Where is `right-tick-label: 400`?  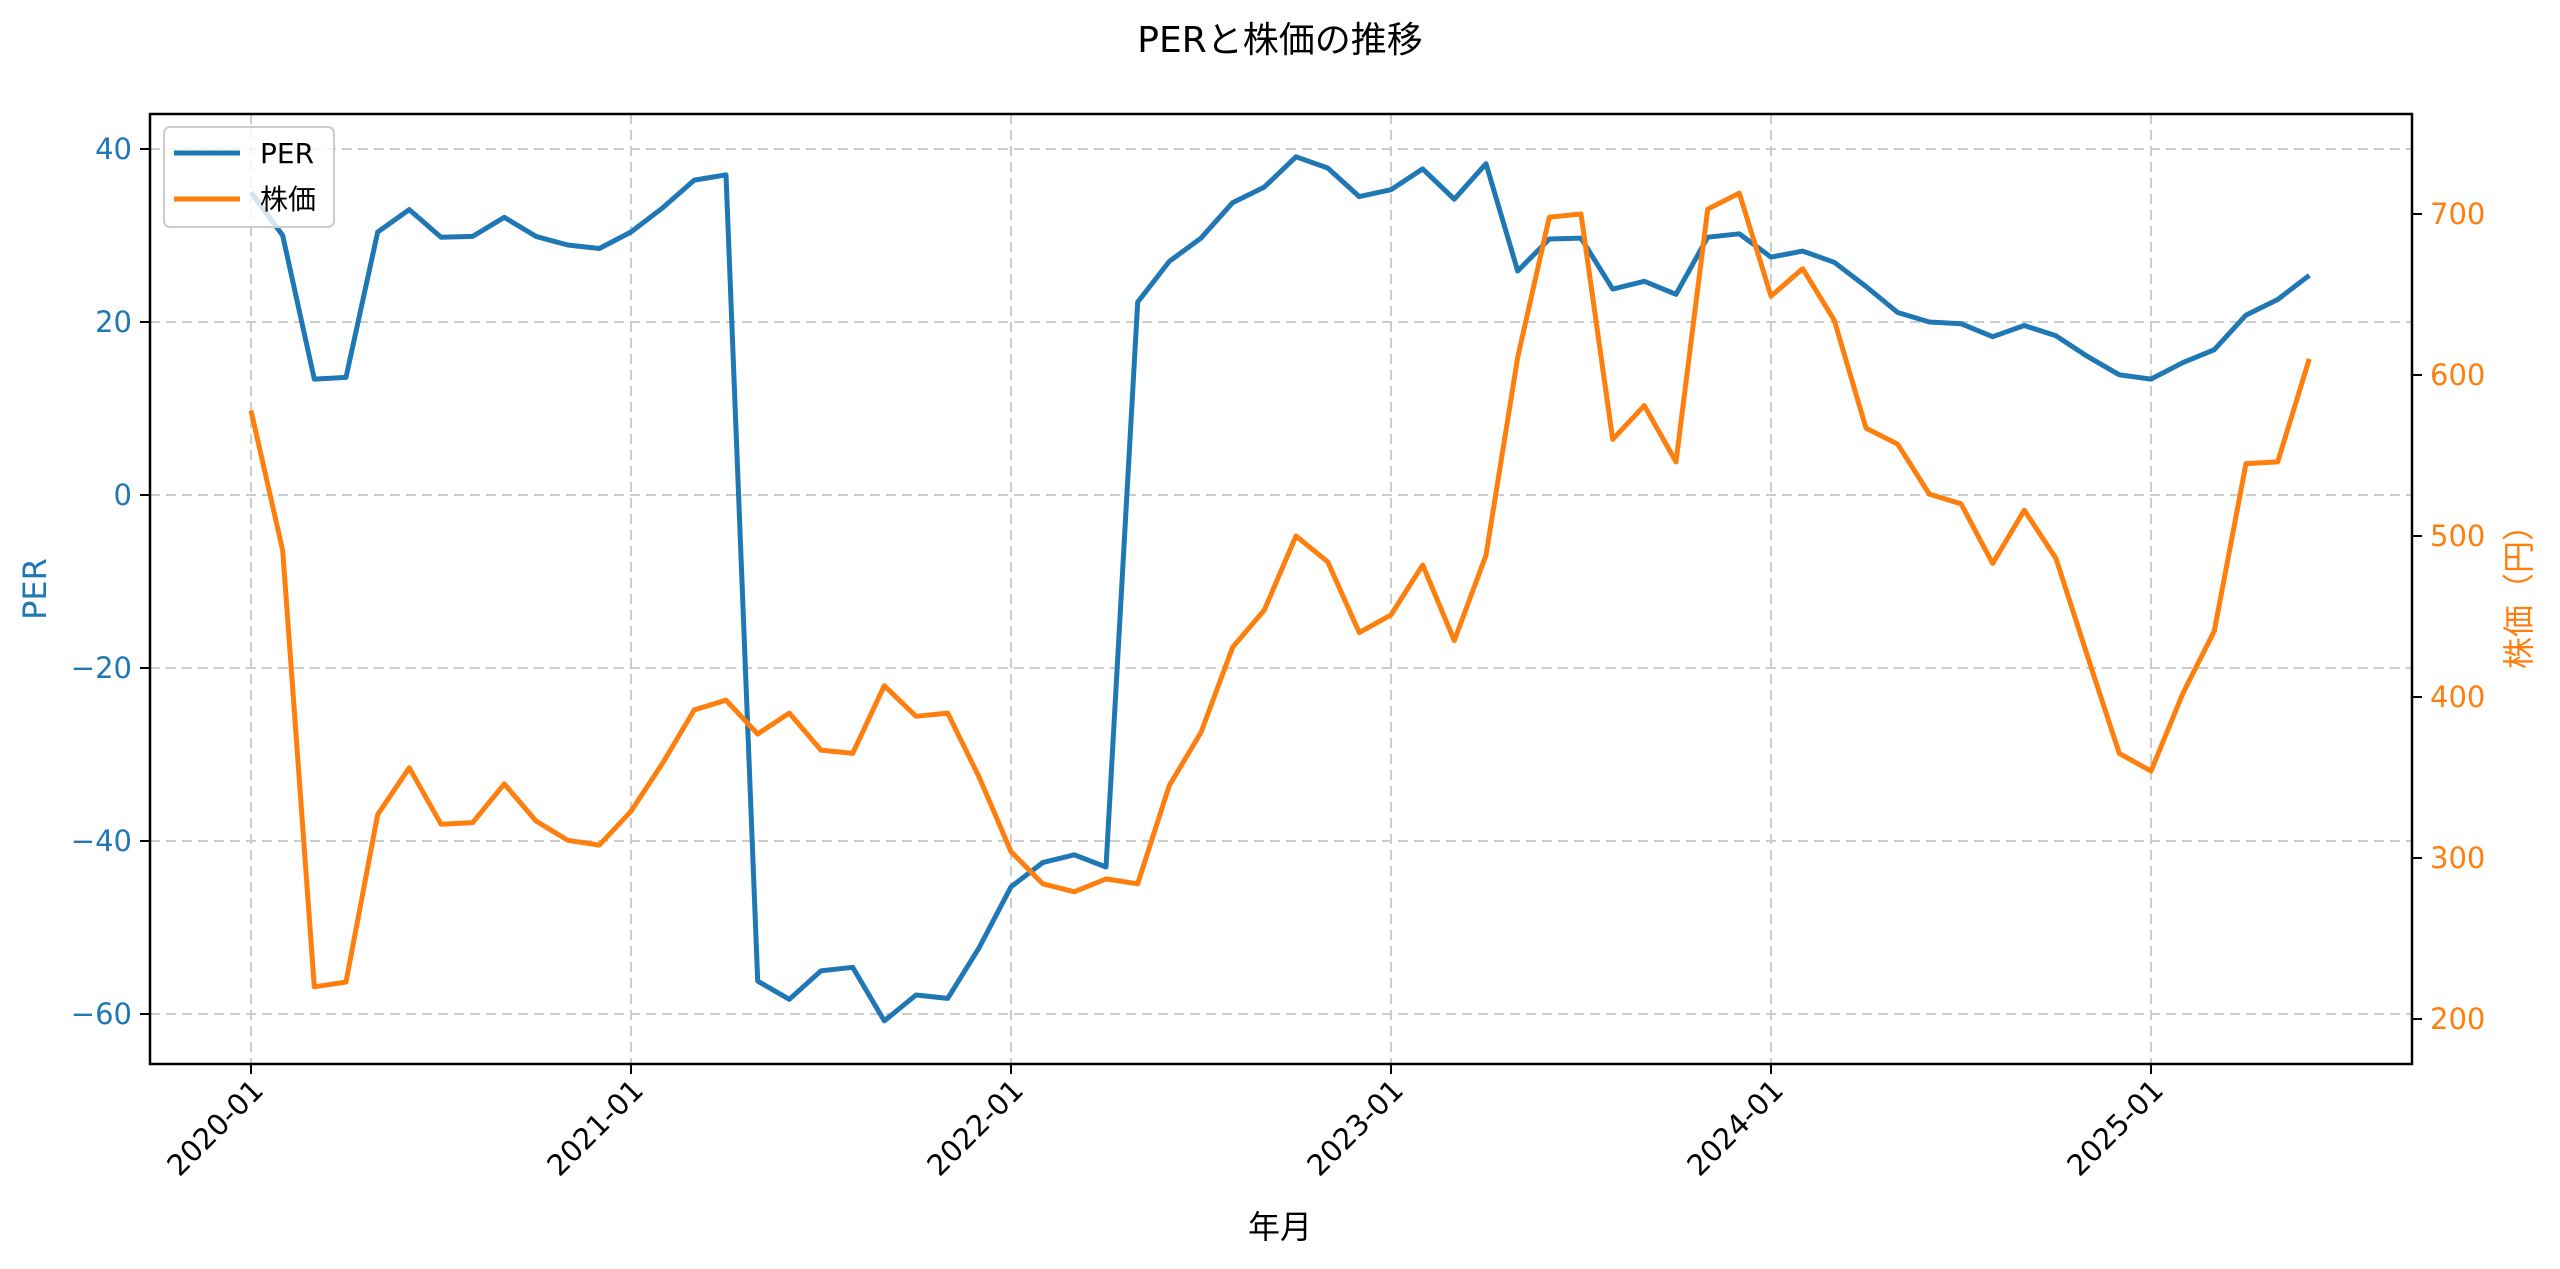
right-tick-label: 400 is located at coordinates (2457, 697).